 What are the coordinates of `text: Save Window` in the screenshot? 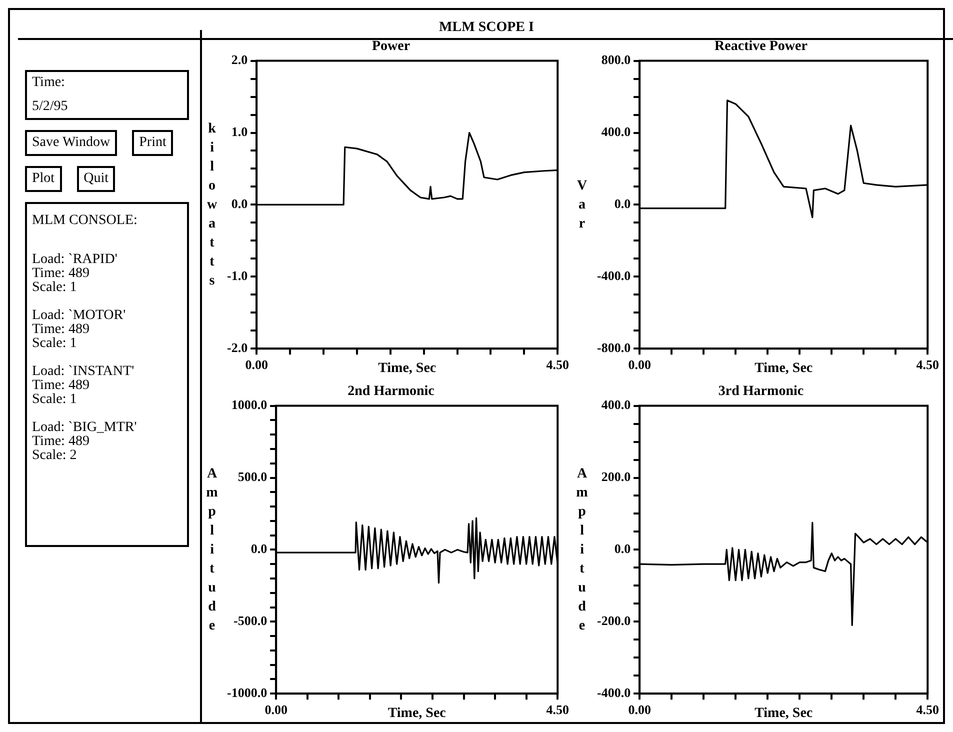 It's located at (71, 143).